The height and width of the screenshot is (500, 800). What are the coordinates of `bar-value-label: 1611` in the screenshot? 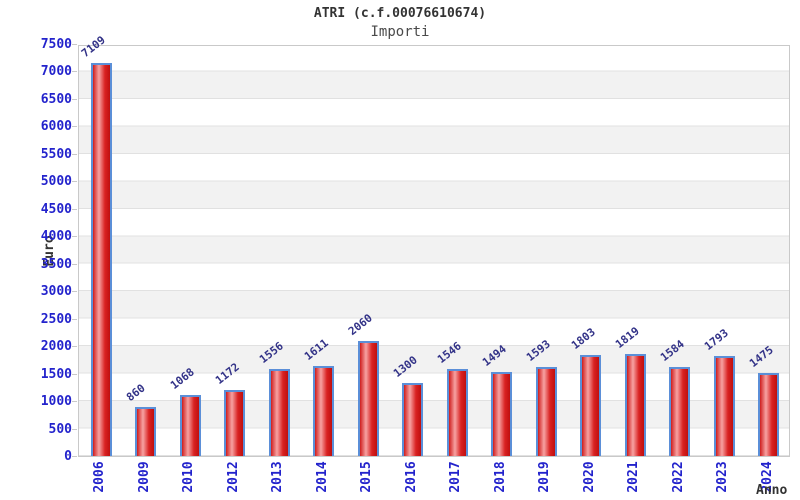 It's located at (316, 349).